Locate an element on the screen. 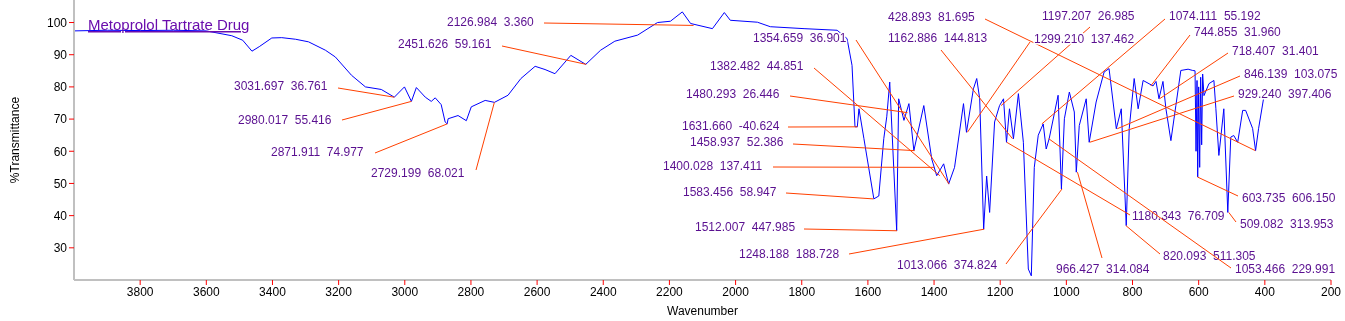  annotation: 1480.293 26.446 is located at coordinates (733, 94).